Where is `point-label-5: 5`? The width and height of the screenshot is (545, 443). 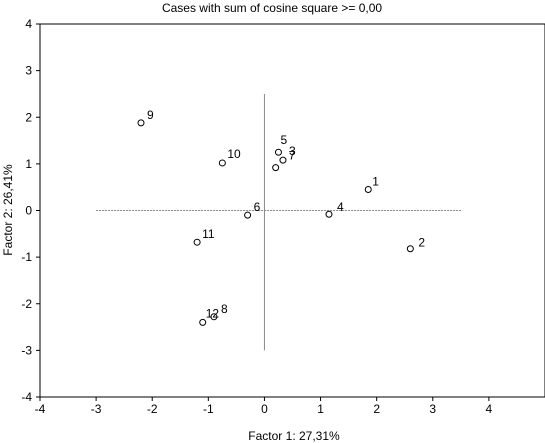
point-label-5: 5 is located at coordinates (283, 140).